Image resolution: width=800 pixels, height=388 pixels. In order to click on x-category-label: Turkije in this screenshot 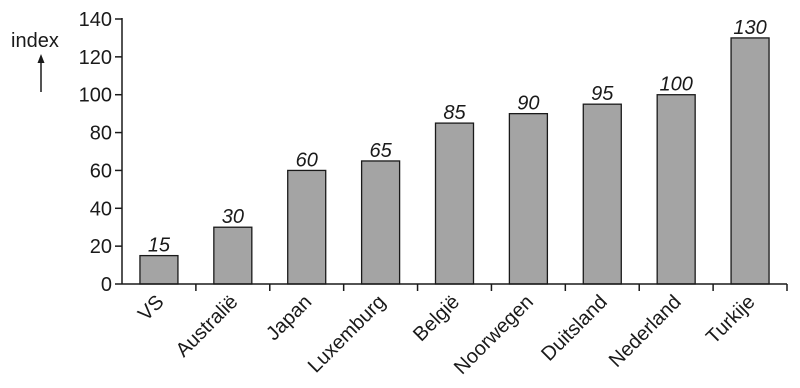, I will do `click(730, 319)`.